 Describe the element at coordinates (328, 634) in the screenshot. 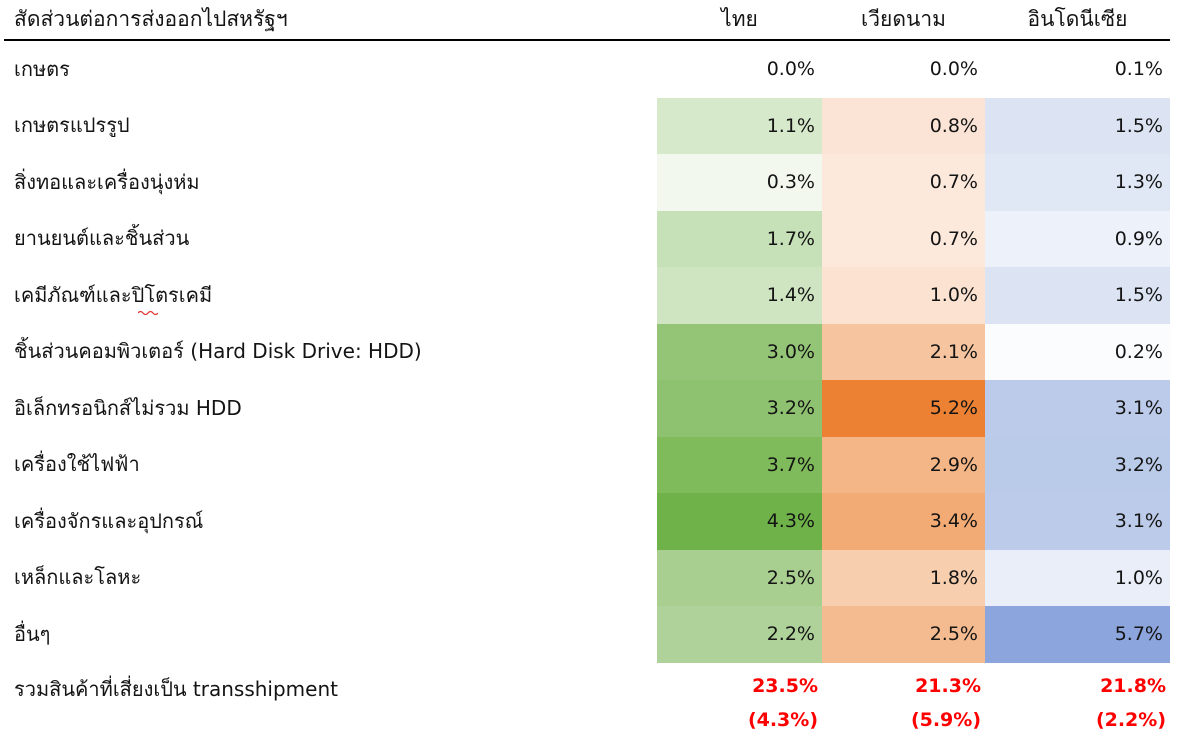

I see `row-label: อื่นๆ` at that location.